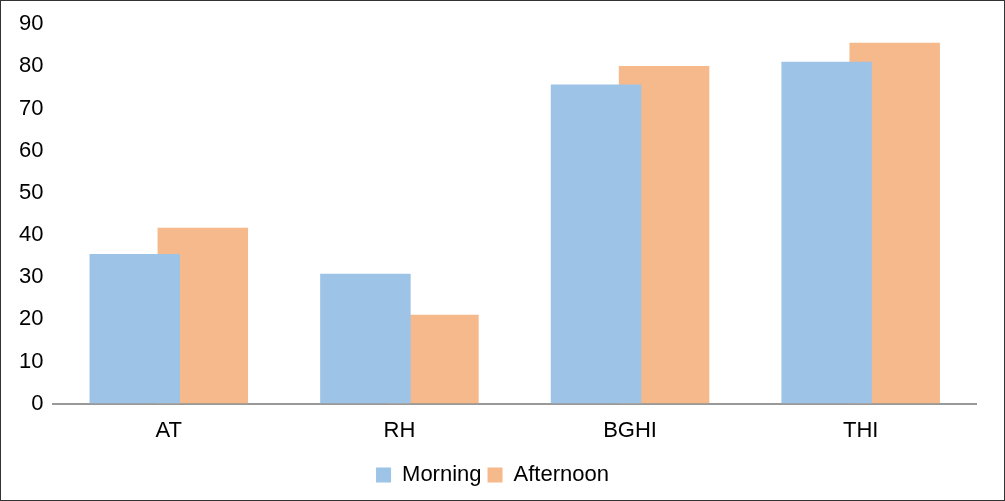 The width and height of the screenshot is (1005, 501). What do you see at coordinates (31, 234) in the screenshot?
I see `y-tick-label: 40` at bounding box center [31, 234].